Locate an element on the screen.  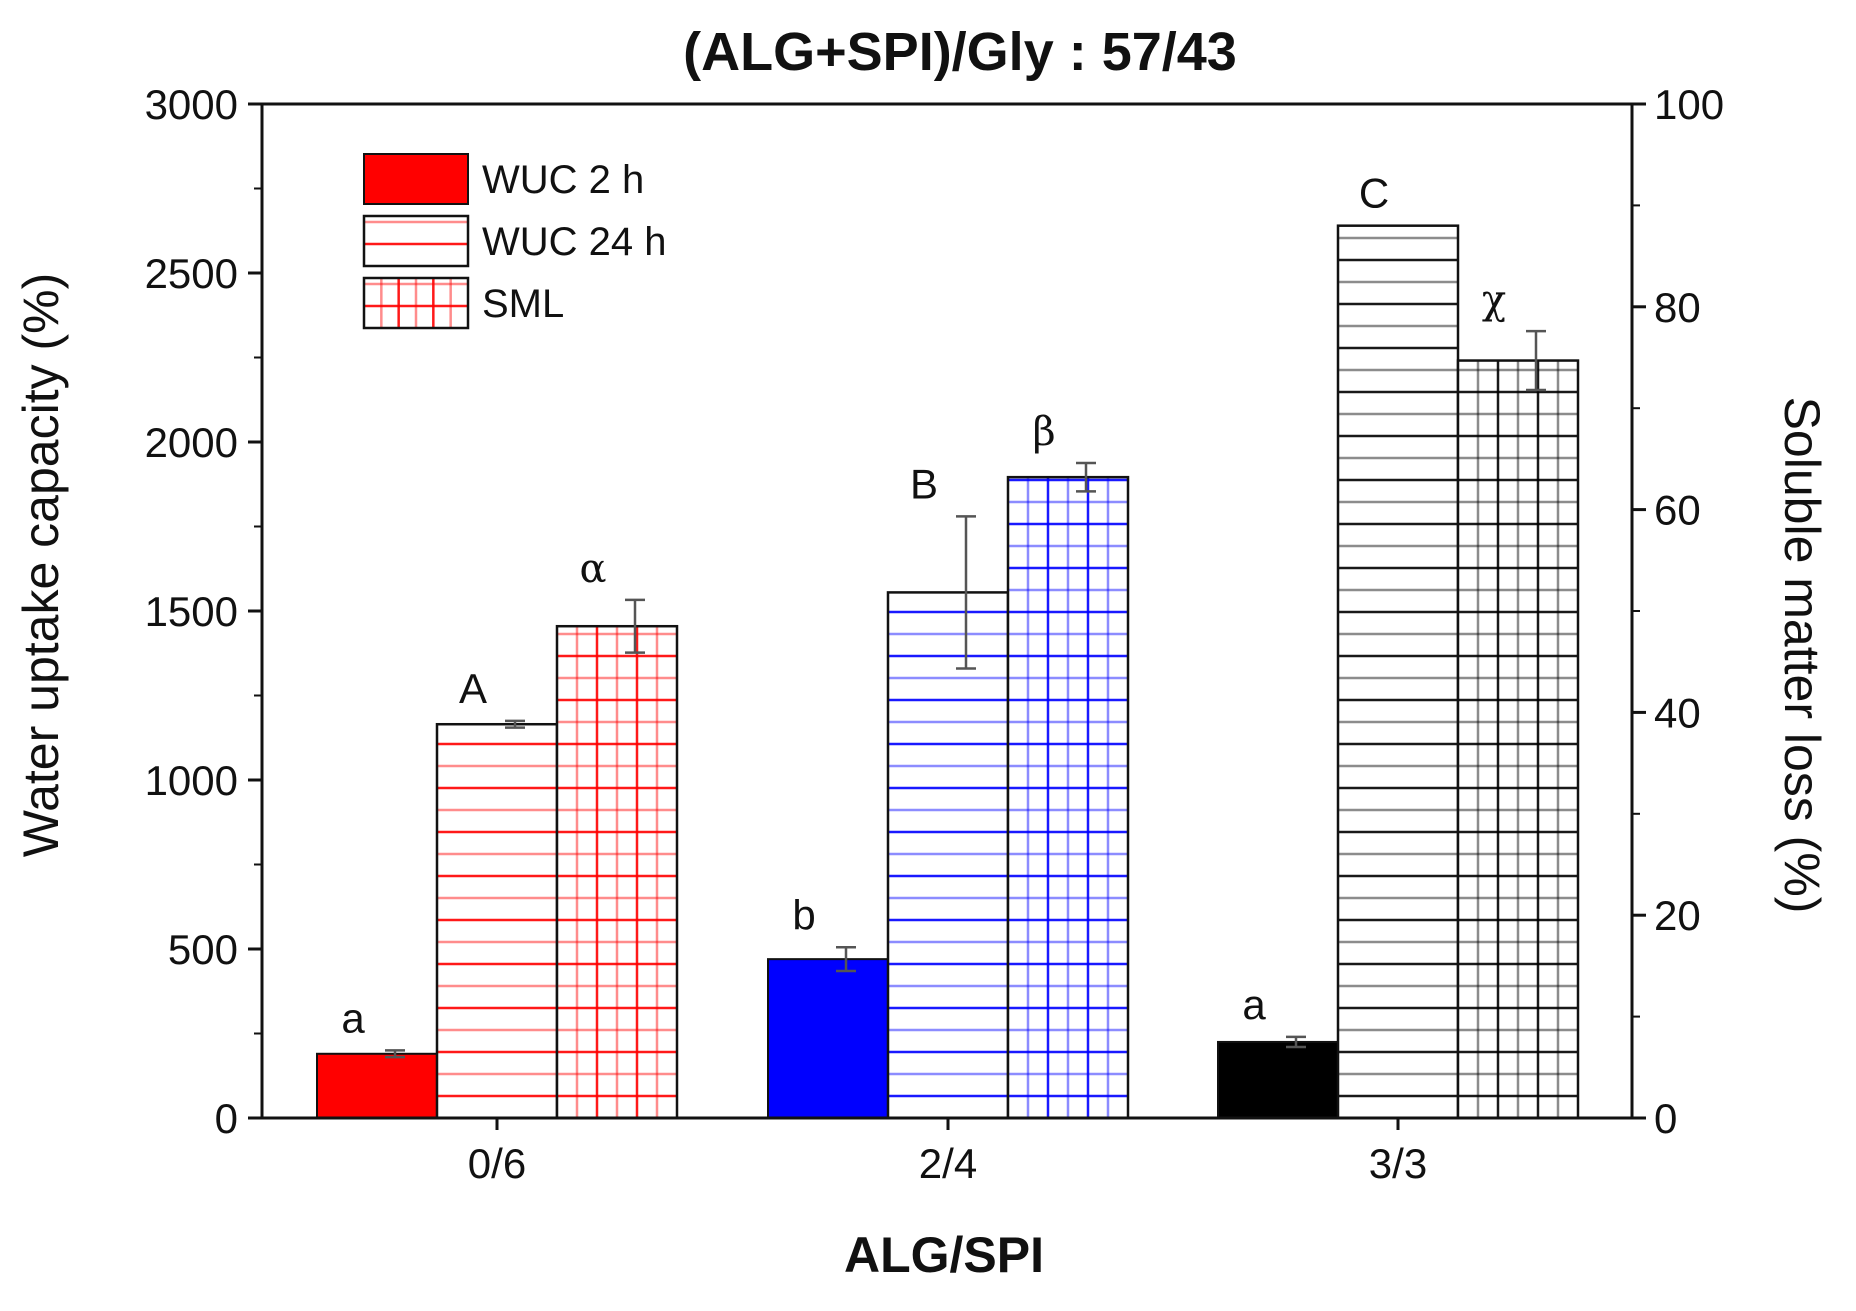
legend-label: WUC 24 h is located at coordinates (574, 242).